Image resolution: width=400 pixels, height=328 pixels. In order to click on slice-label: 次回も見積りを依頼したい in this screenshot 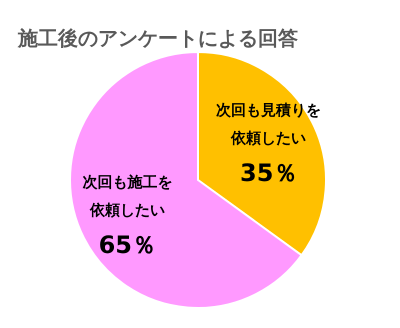, I will do `click(269, 123)`.